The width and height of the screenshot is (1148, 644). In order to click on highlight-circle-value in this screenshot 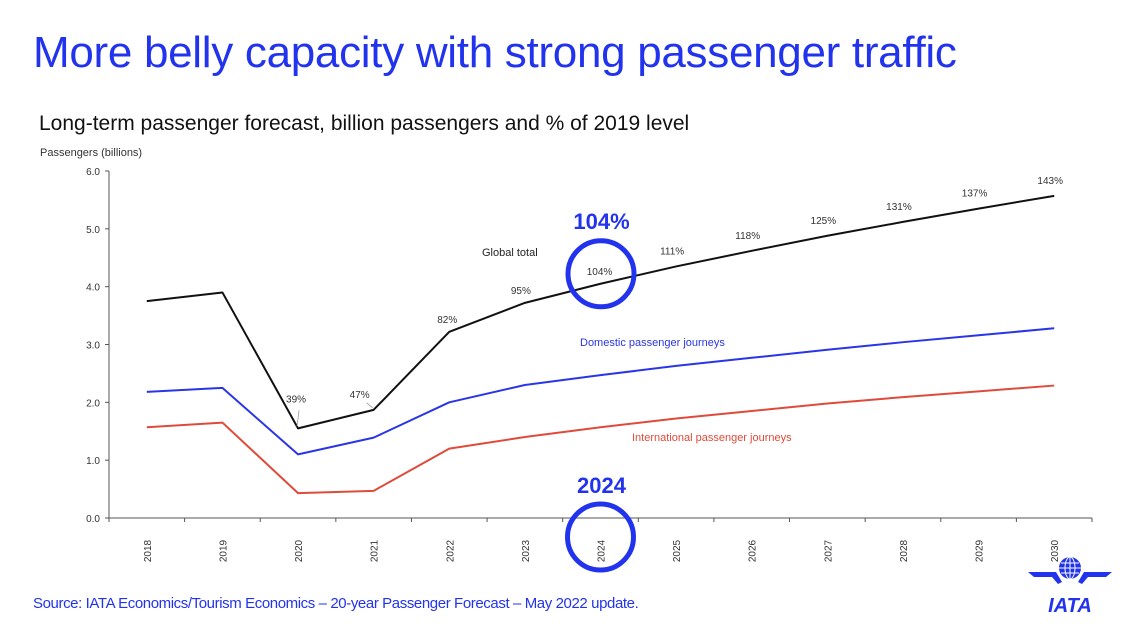, I will do `click(601, 274)`.